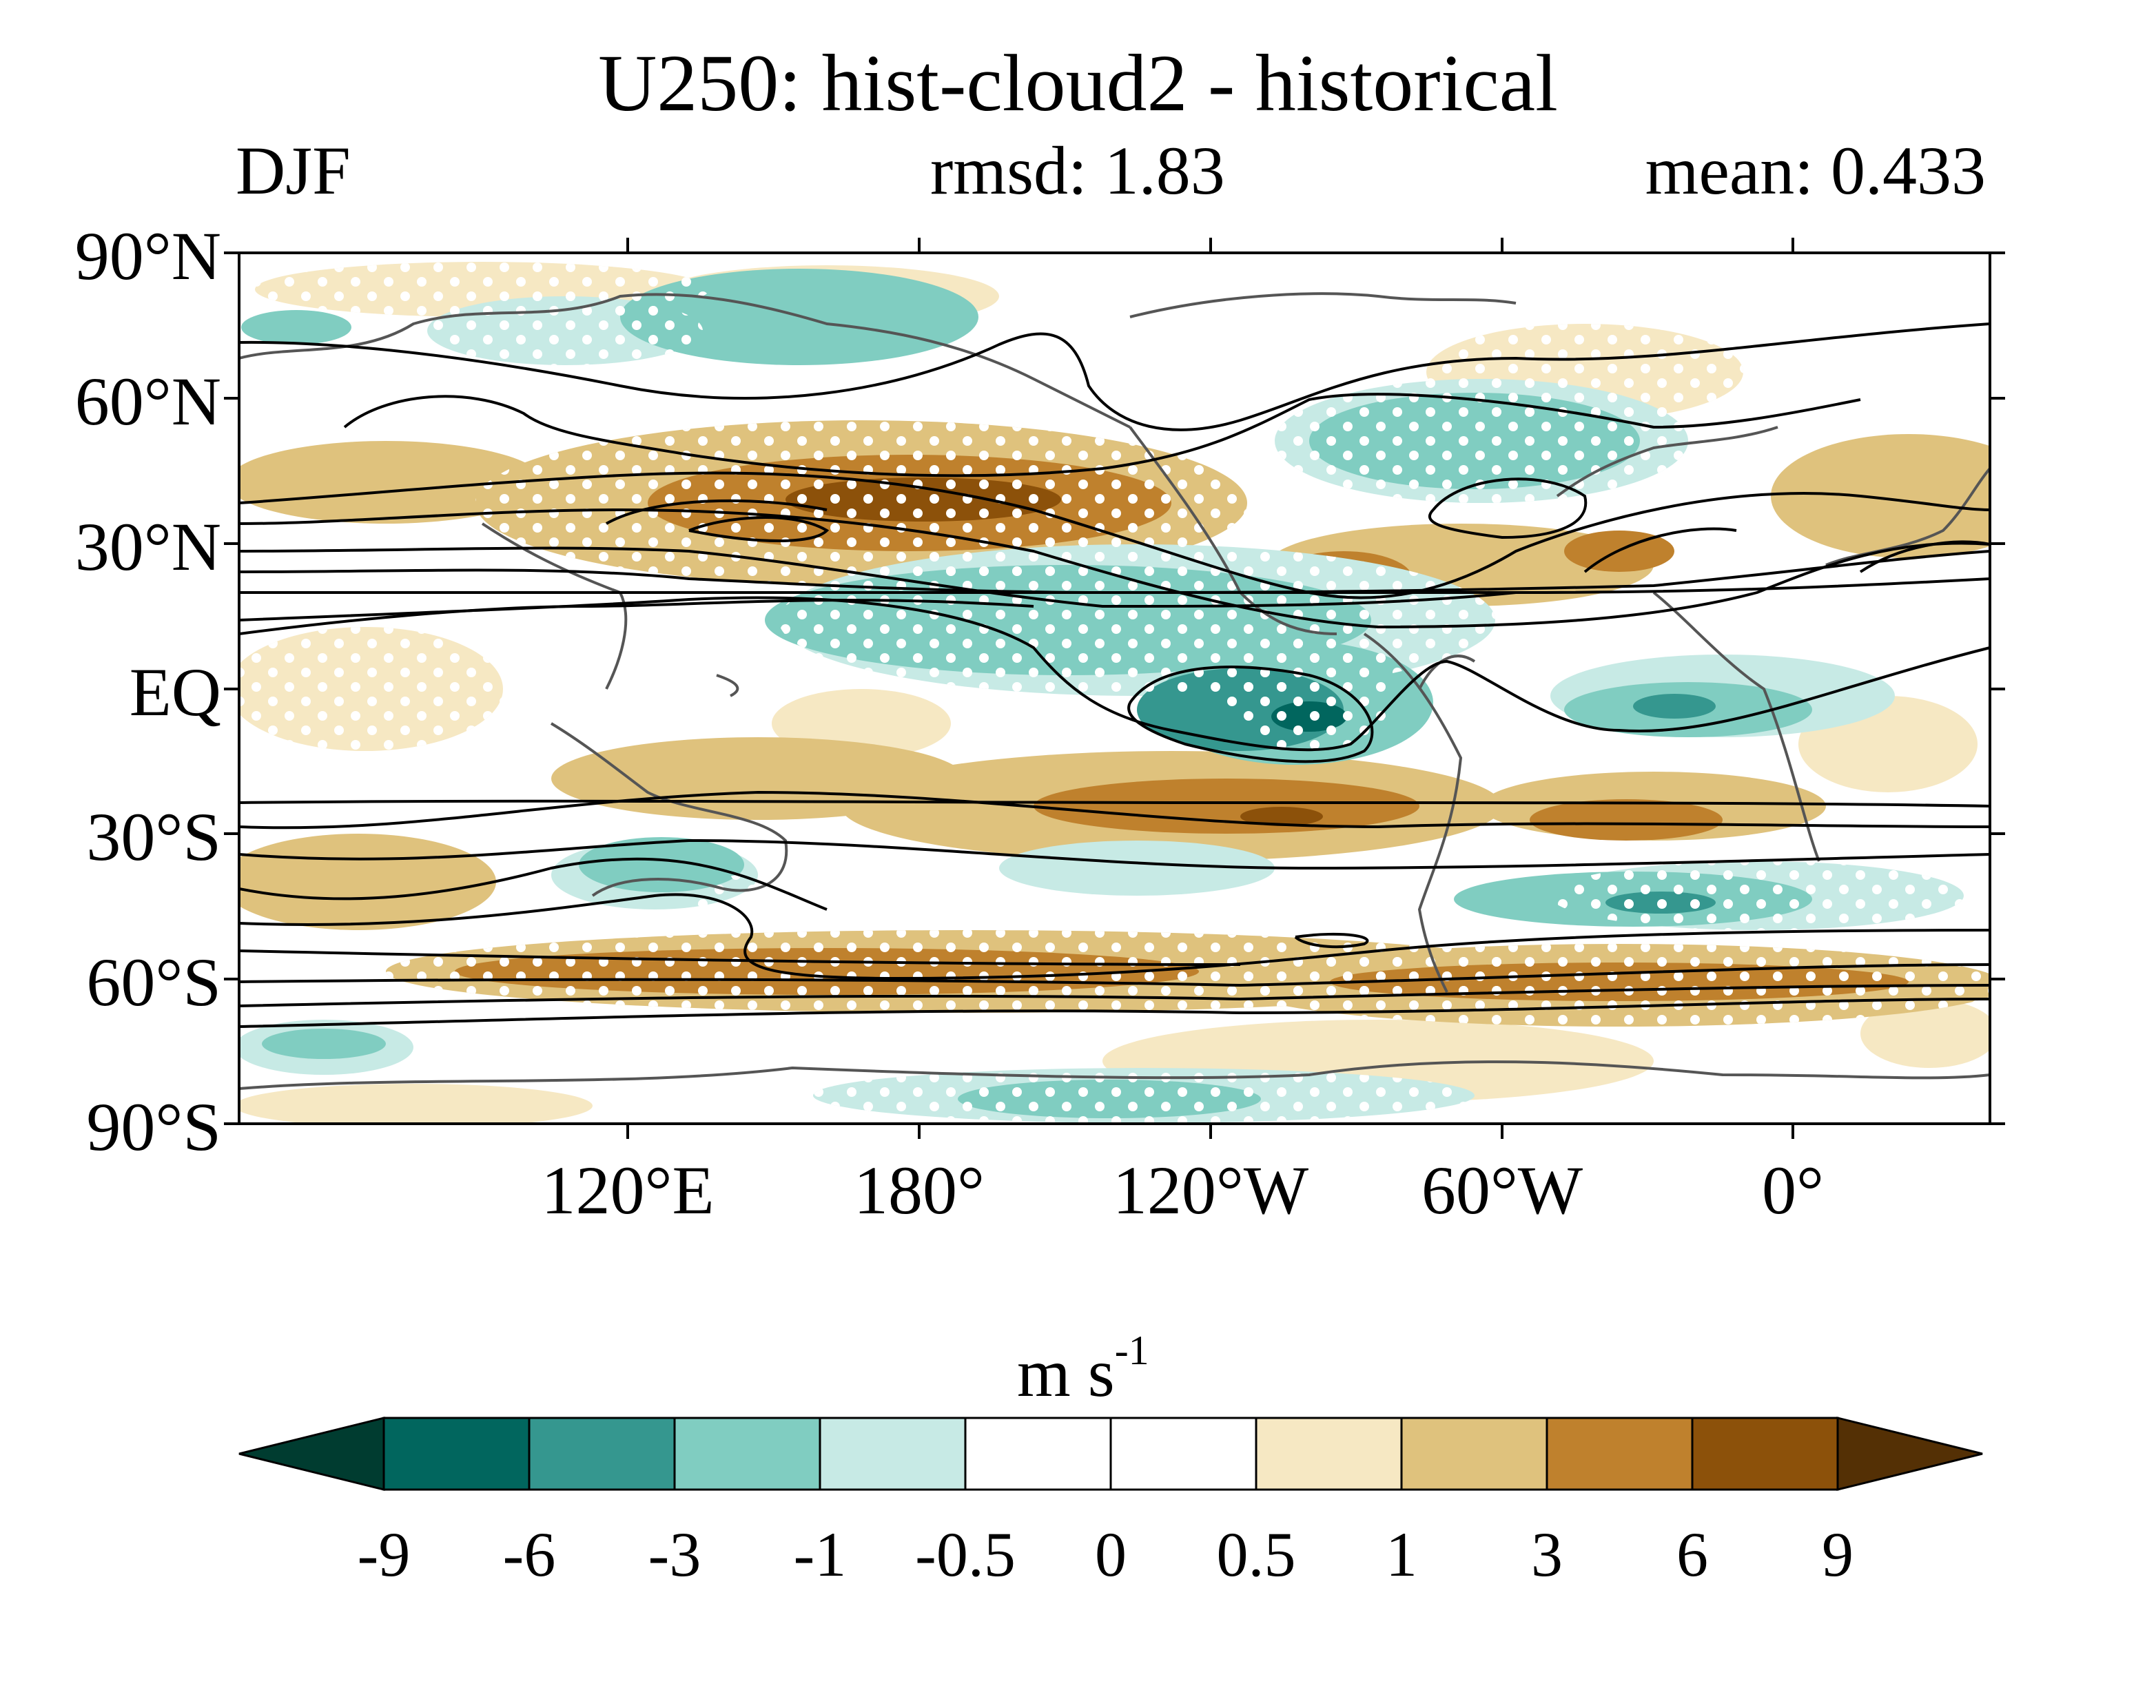 The image size is (2156, 1708). What do you see at coordinates (1077, 170) in the screenshot?
I see `rmsd-label: rmsd: 1.83` at bounding box center [1077, 170].